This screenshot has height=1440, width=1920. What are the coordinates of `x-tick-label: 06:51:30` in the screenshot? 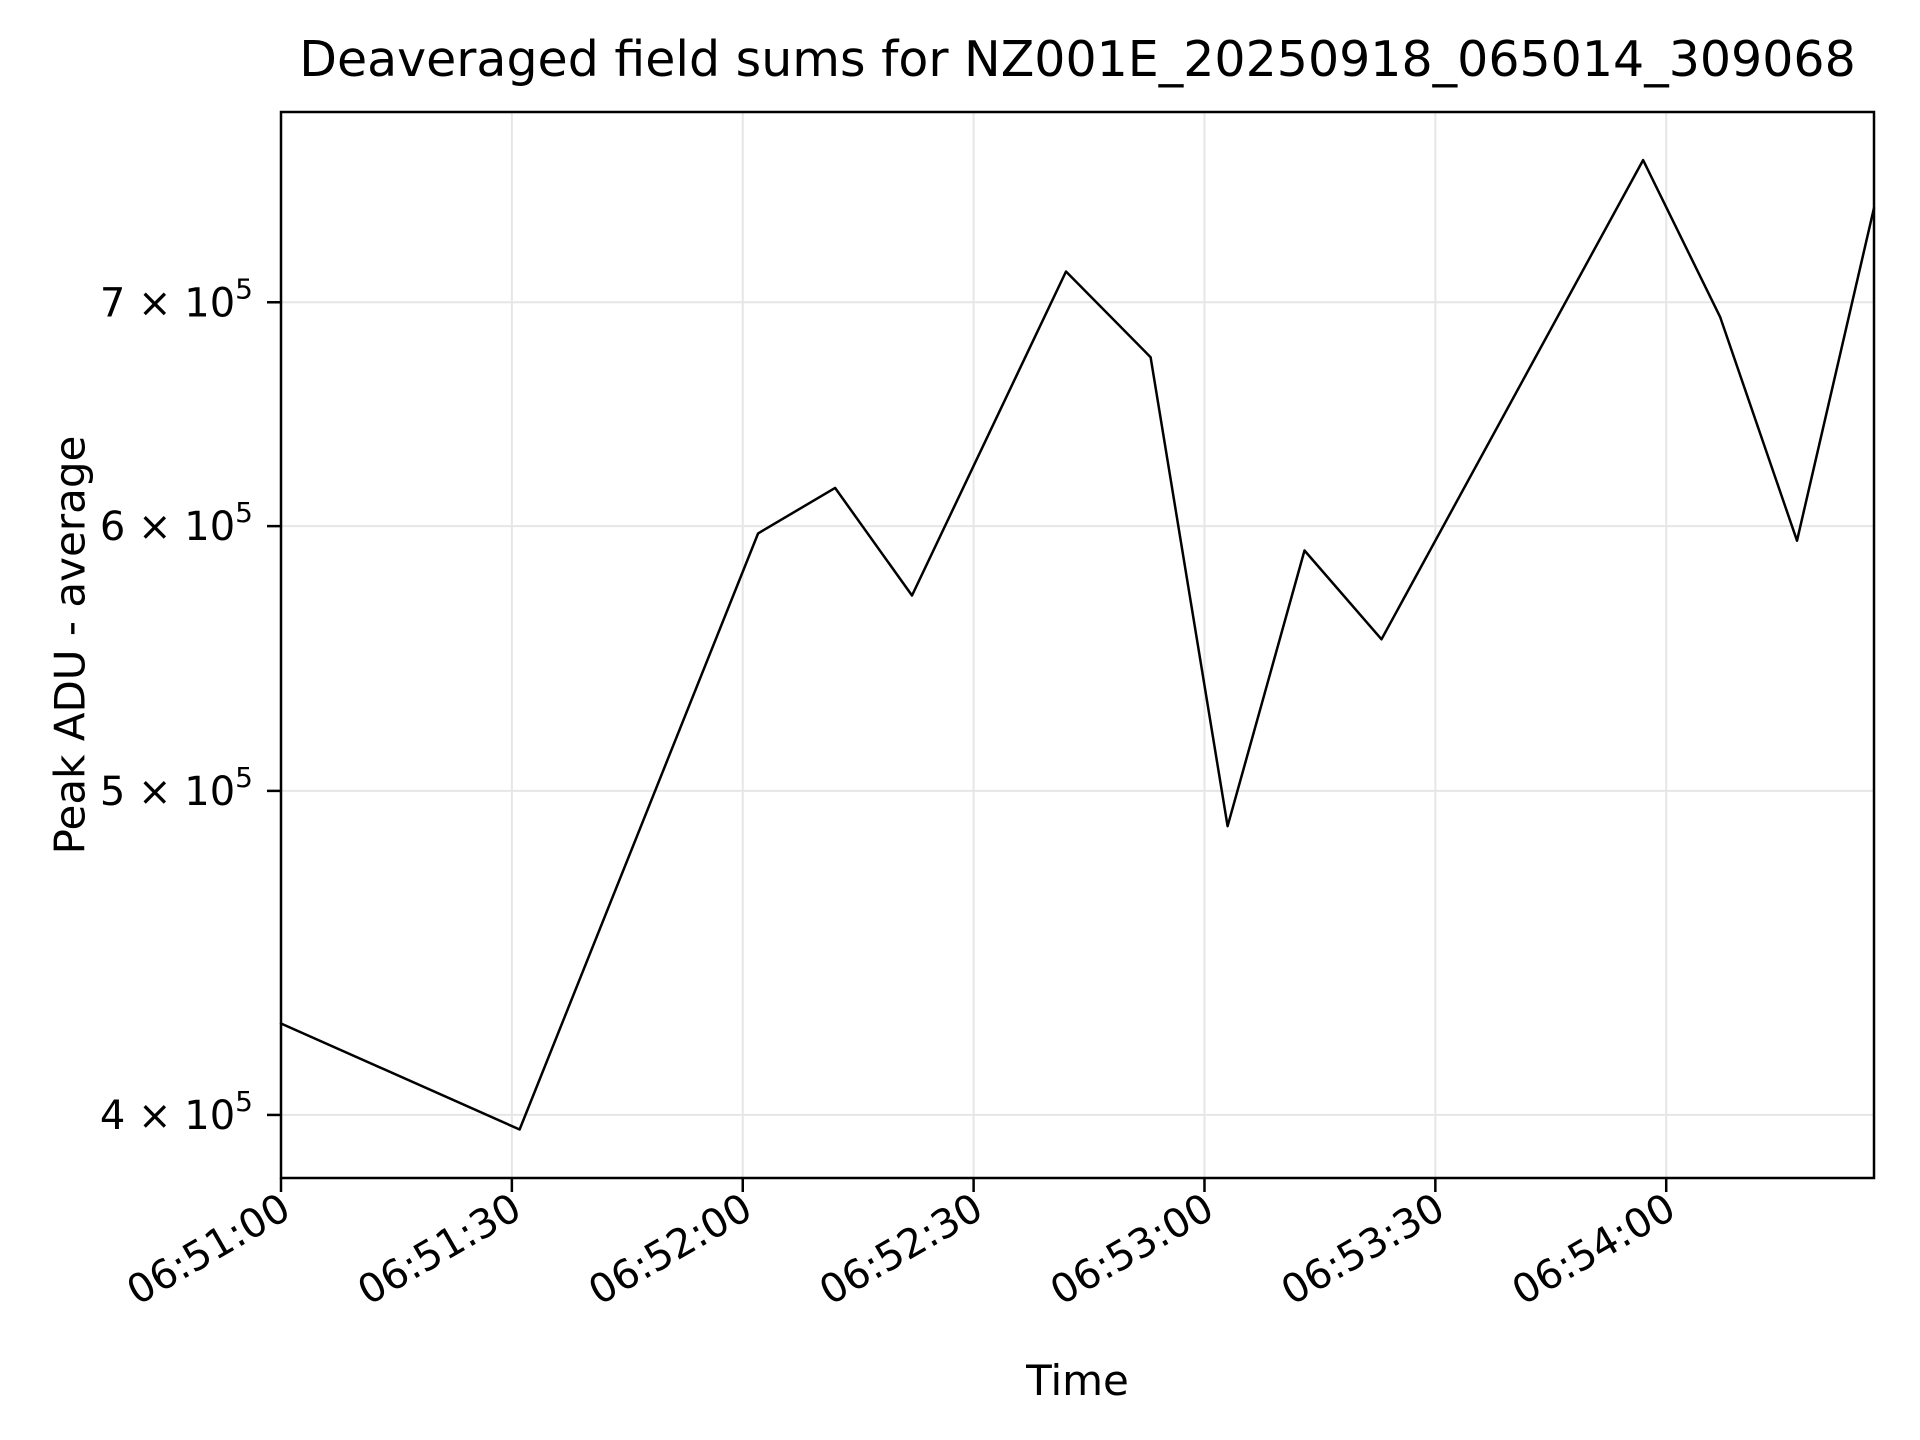 It's located at (439, 1250).